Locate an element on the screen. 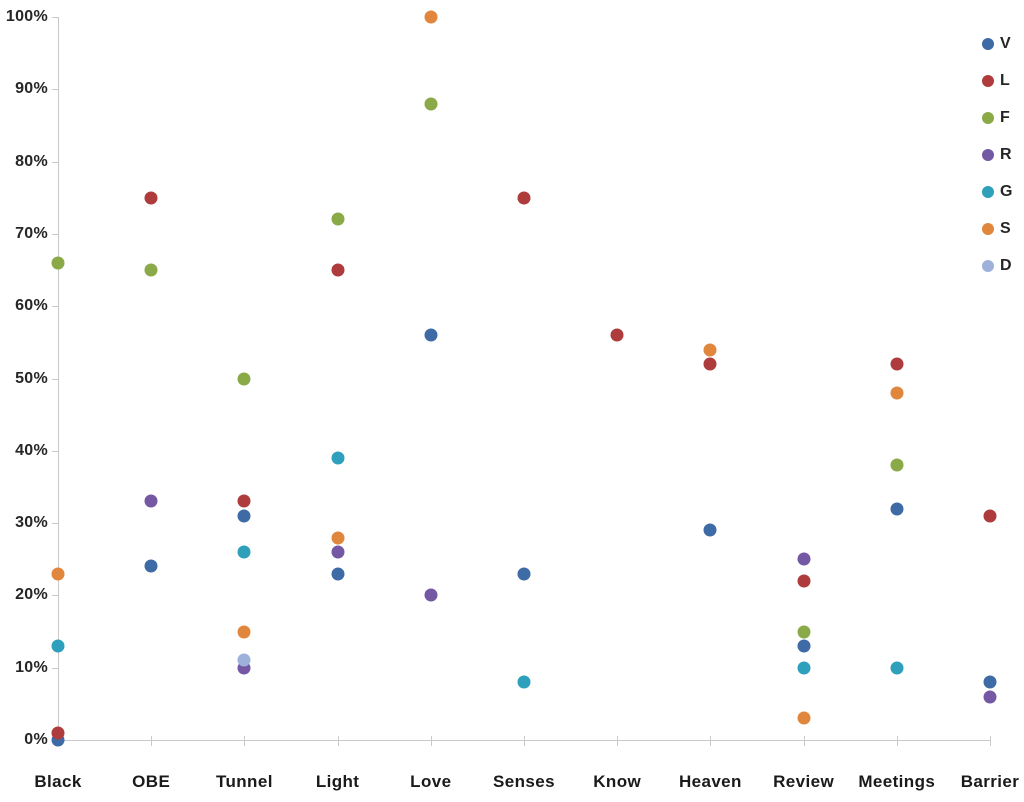 The image size is (1024, 802). data-point-G-tunnel is located at coordinates (244, 552).